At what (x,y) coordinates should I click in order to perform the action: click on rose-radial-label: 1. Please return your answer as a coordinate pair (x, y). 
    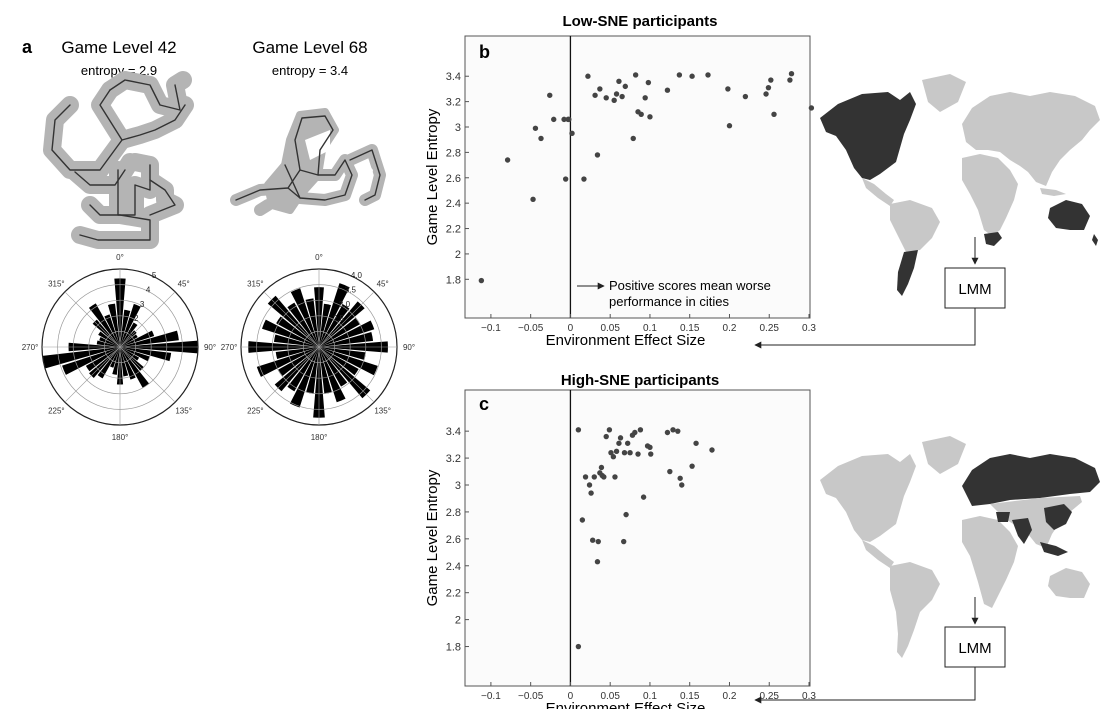
    Looking at the image, I should click on (130, 333).